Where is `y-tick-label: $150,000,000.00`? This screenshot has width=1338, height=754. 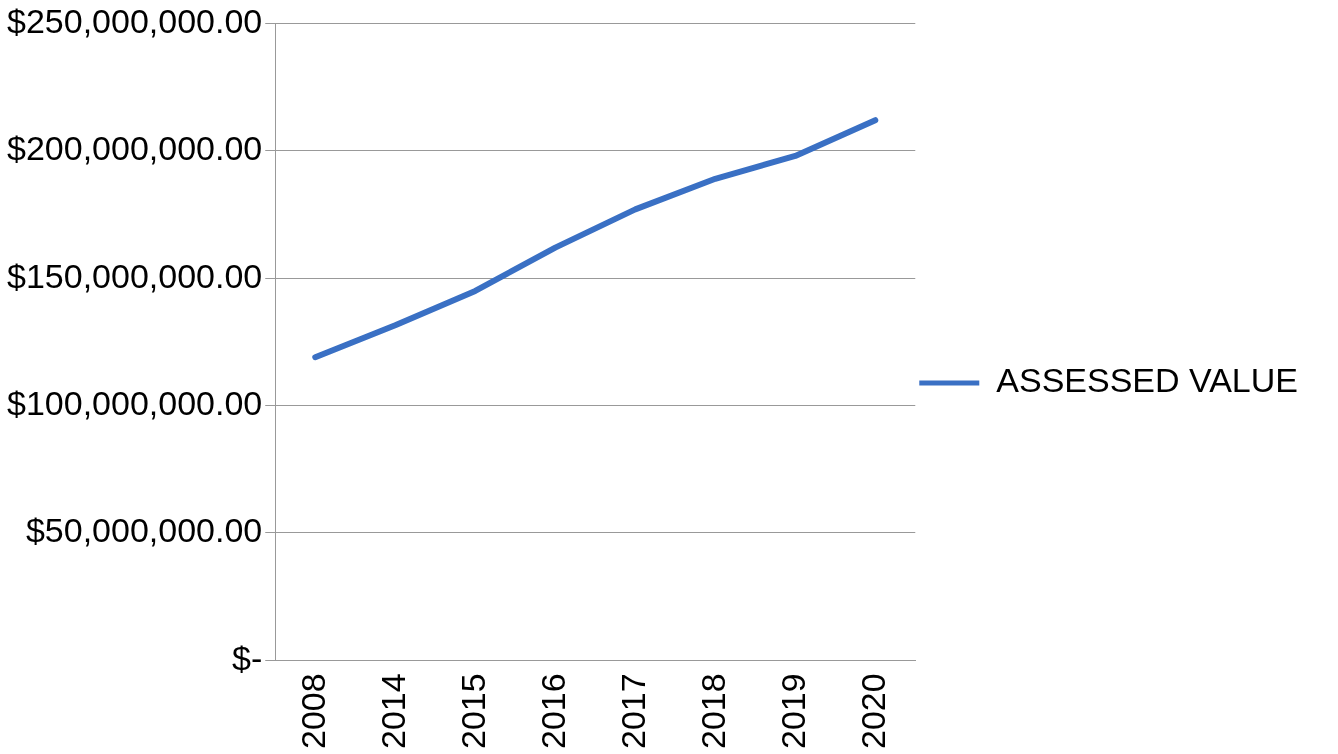 y-tick-label: $150,000,000.00 is located at coordinates (135, 275).